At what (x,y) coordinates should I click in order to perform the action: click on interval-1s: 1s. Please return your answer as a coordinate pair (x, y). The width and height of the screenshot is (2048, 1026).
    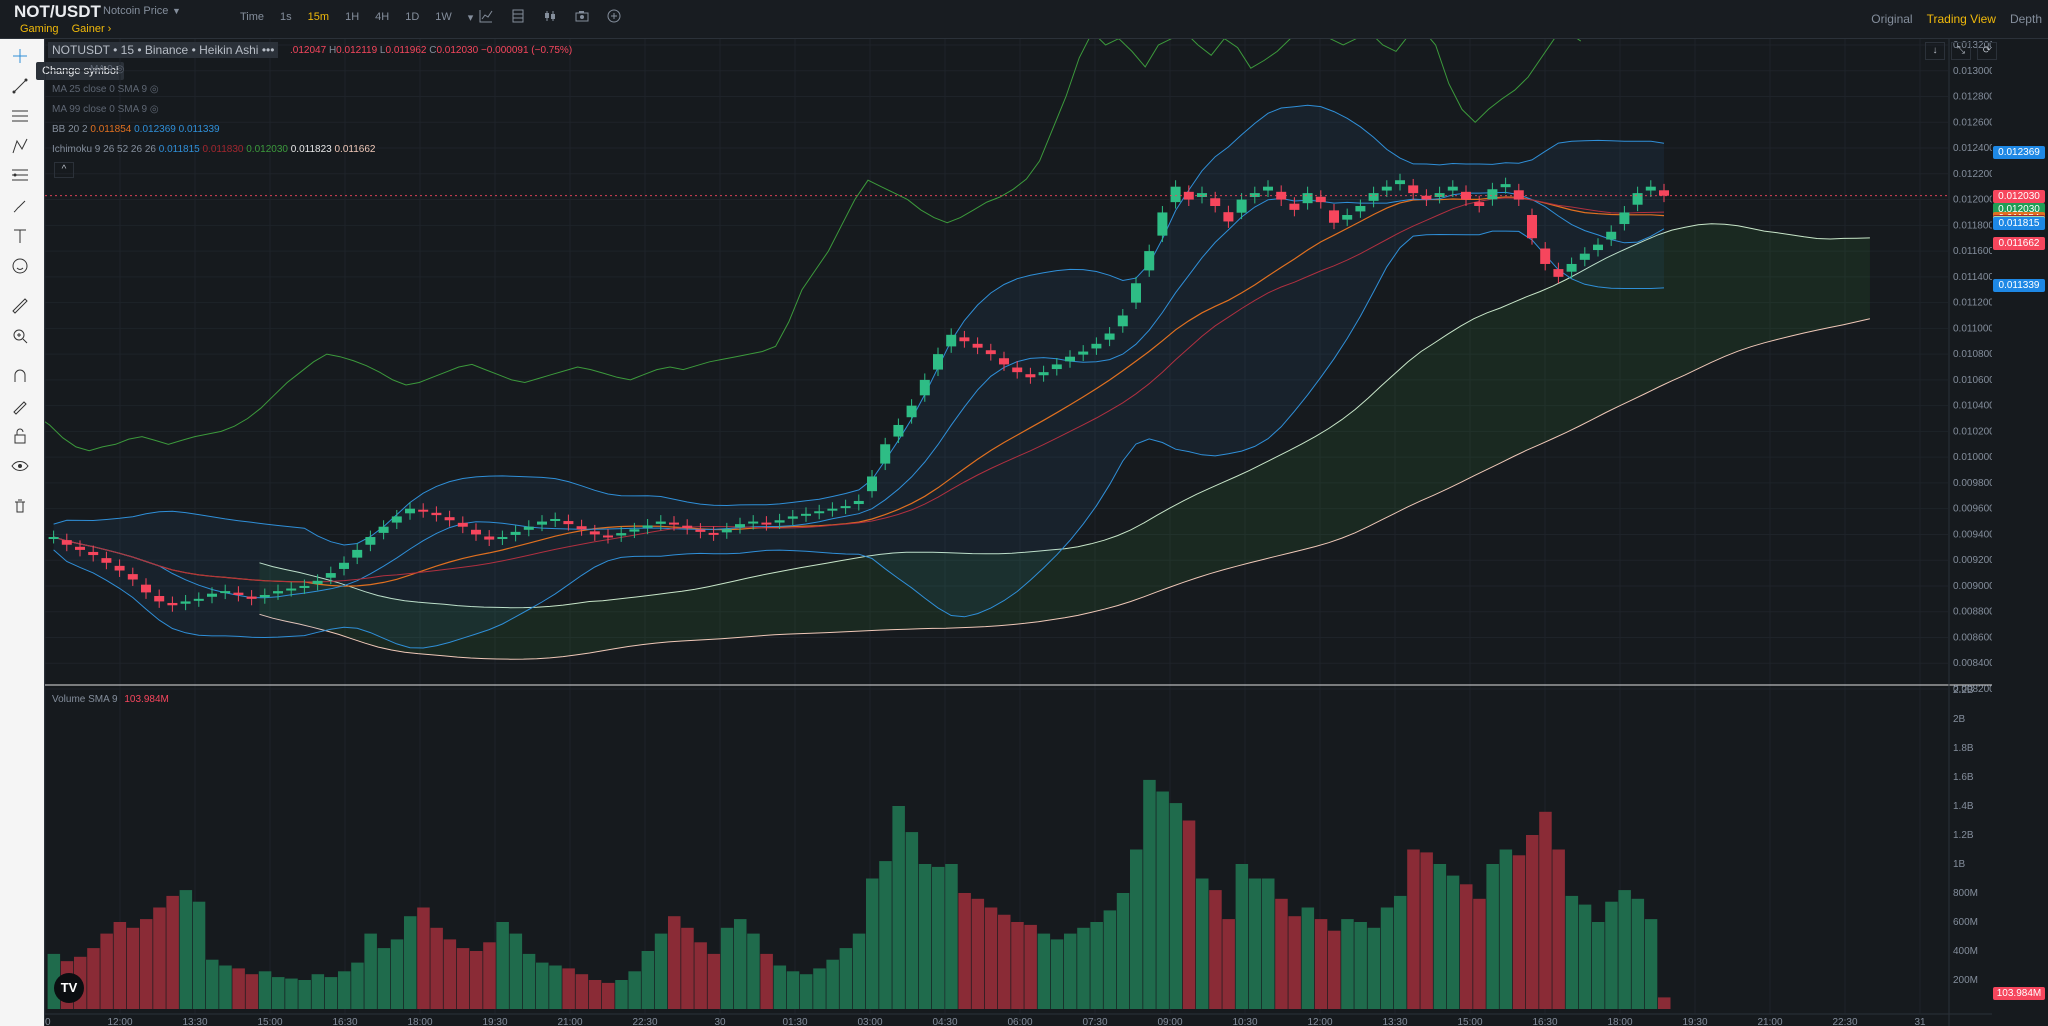
    Looking at the image, I should click on (286, 17).